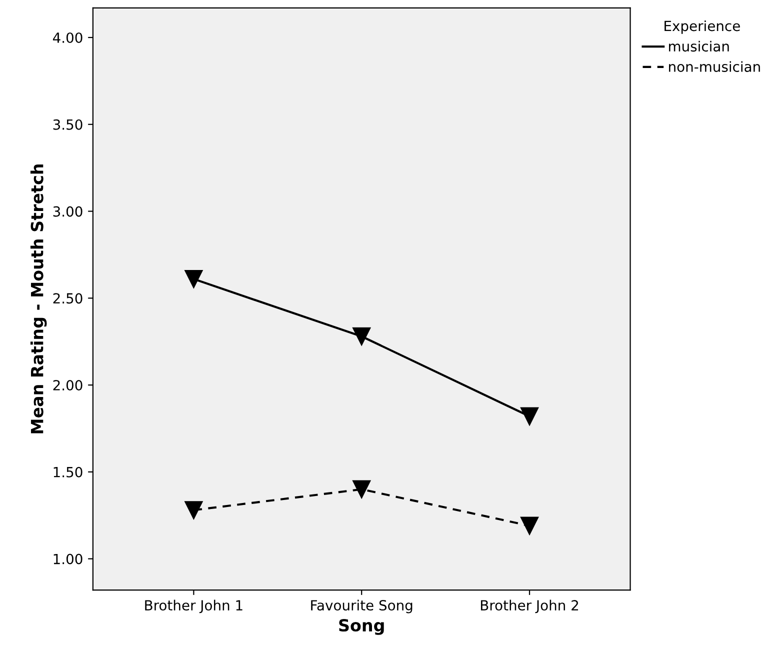 Image resolution: width=781 pixels, height=663 pixels. What do you see at coordinates (714, 66) in the screenshot?
I see `legend-label: non-musician` at bounding box center [714, 66].